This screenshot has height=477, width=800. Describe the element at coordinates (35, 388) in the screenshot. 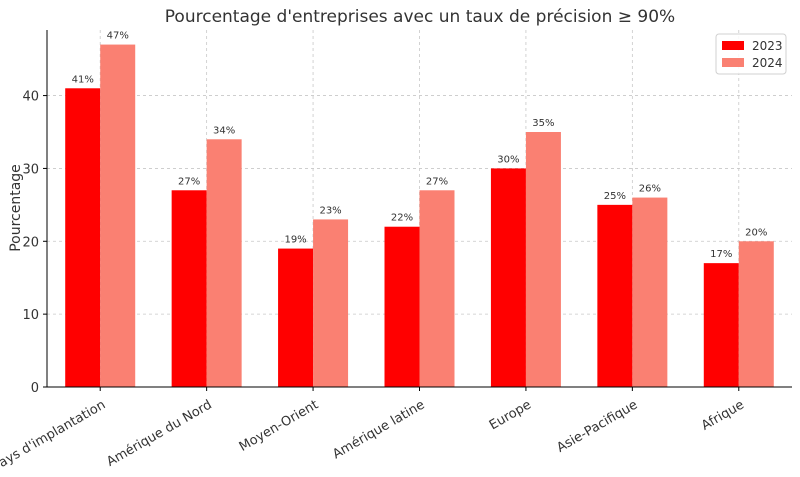

I see `y-tick-label: 0` at that location.